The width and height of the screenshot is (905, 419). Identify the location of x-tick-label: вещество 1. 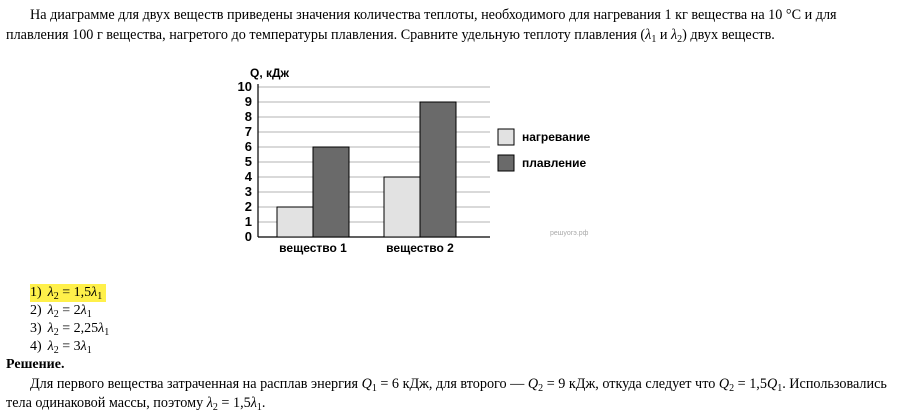
(313, 248).